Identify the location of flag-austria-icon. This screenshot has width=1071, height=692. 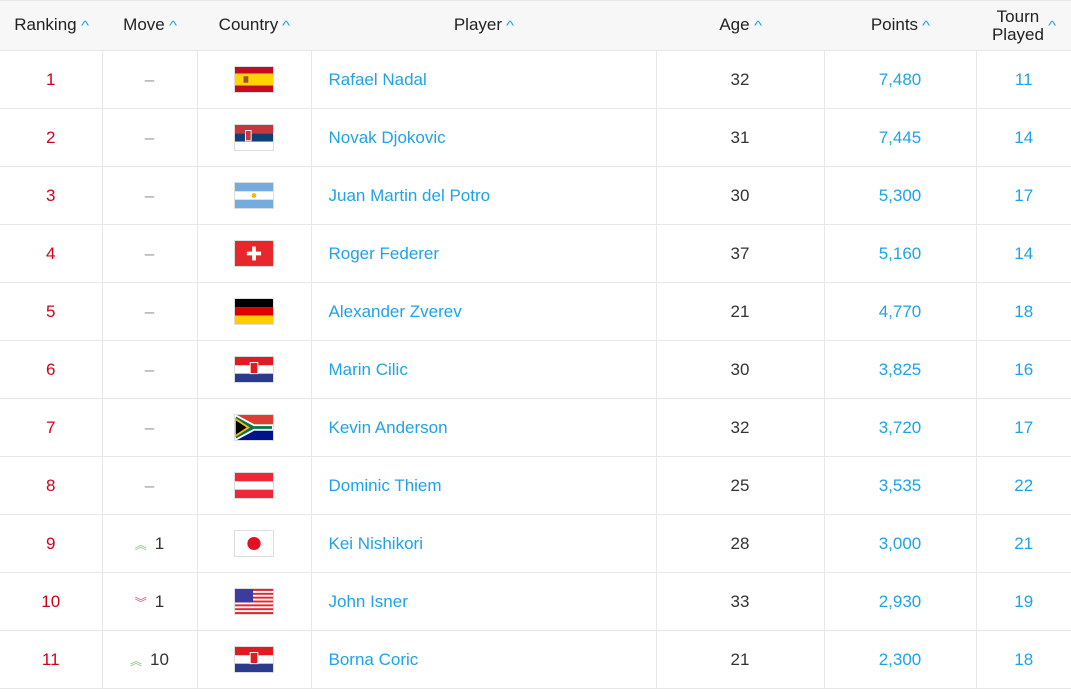
(254, 485).